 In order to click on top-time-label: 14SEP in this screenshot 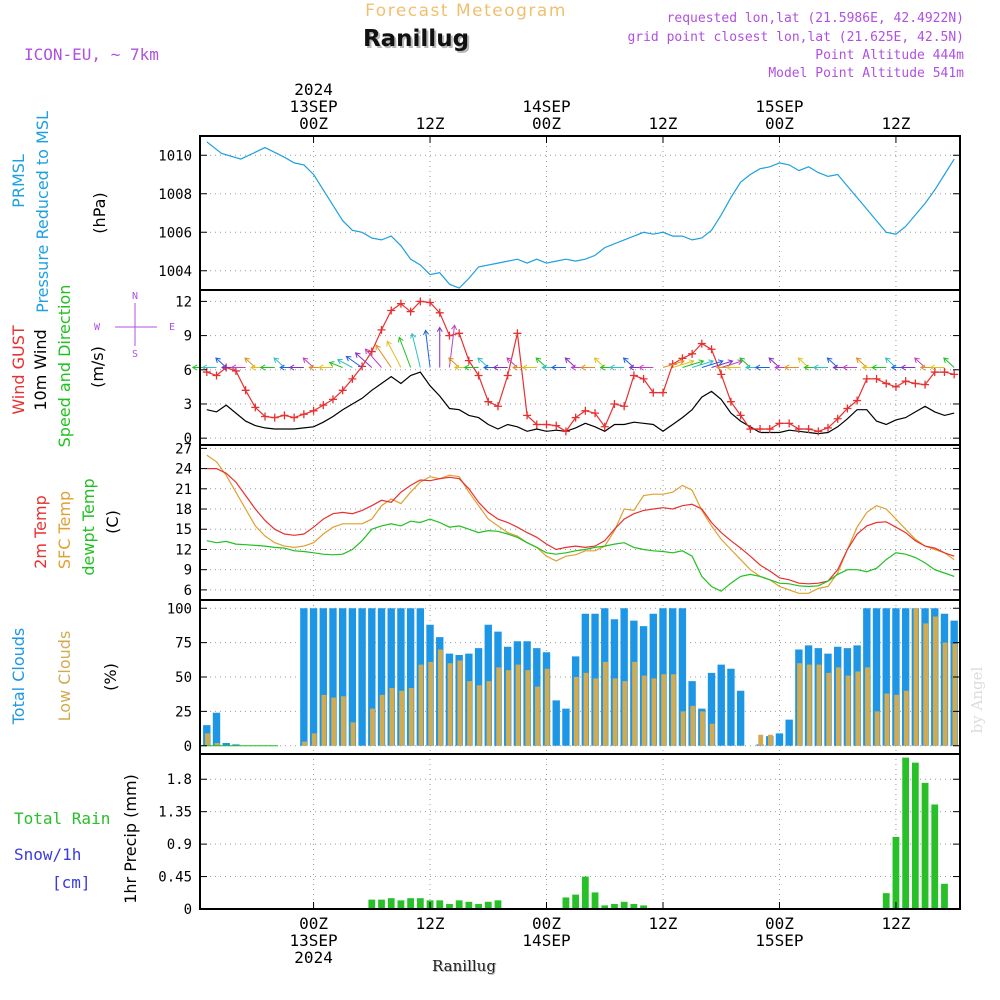, I will do `click(546, 106)`.